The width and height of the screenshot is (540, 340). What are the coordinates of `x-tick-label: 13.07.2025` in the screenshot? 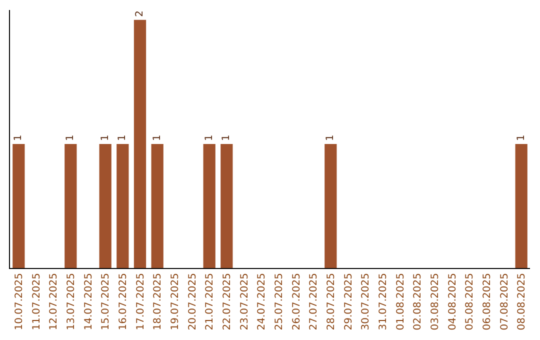 It's located at (71, 301).